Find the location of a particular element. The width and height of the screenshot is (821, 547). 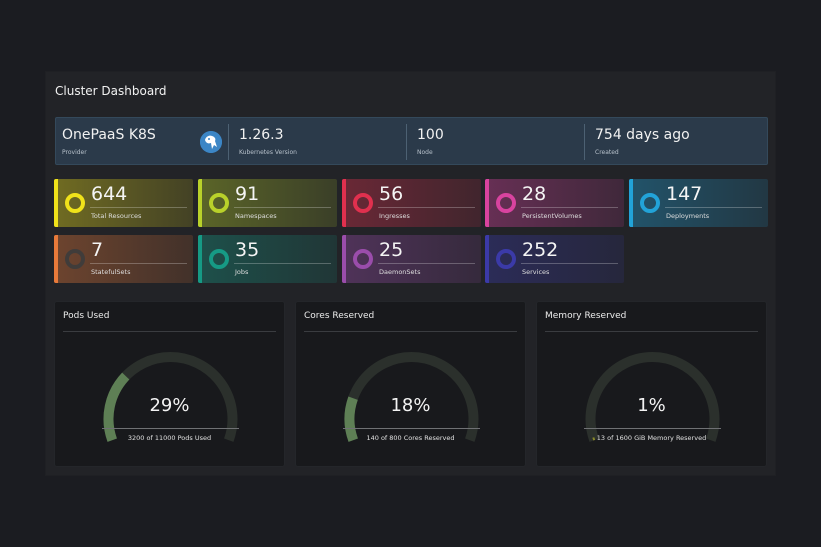

stat-label: Jobs is located at coordinates (242, 272).